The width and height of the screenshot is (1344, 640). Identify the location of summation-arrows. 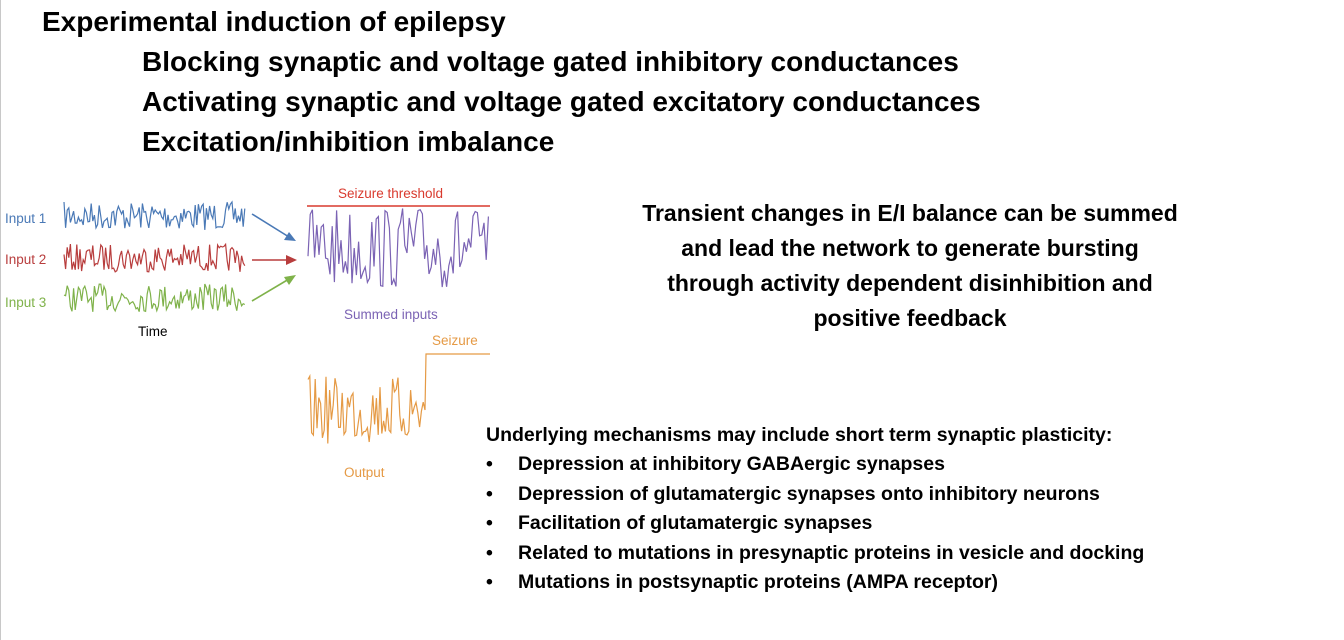
(274, 257).